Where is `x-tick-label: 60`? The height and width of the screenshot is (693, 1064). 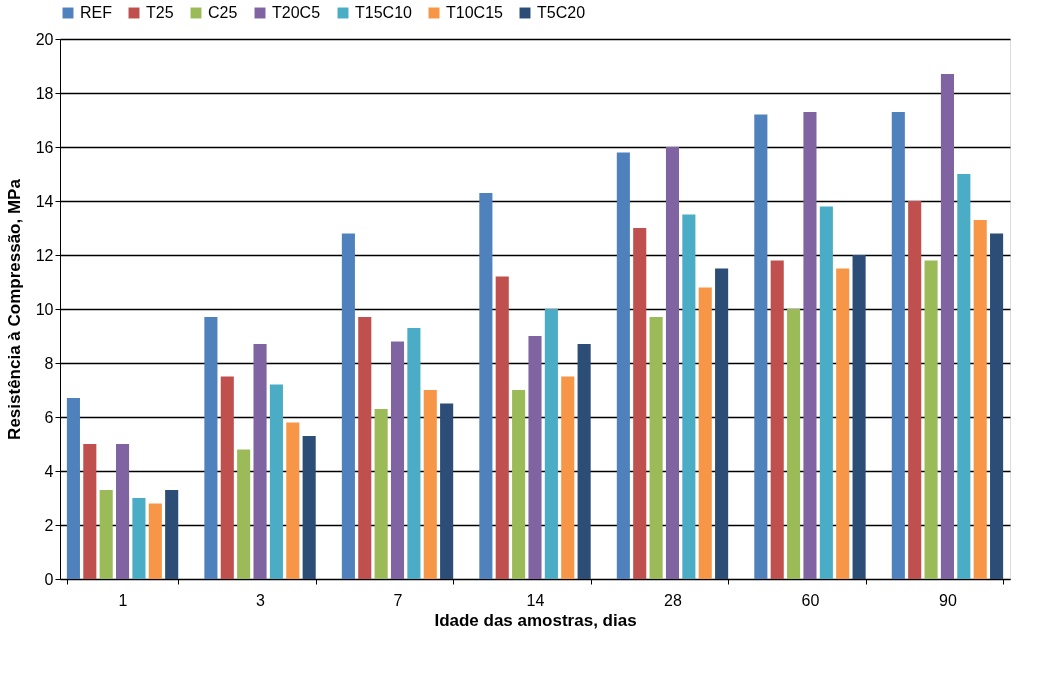 x-tick-label: 60 is located at coordinates (810, 600).